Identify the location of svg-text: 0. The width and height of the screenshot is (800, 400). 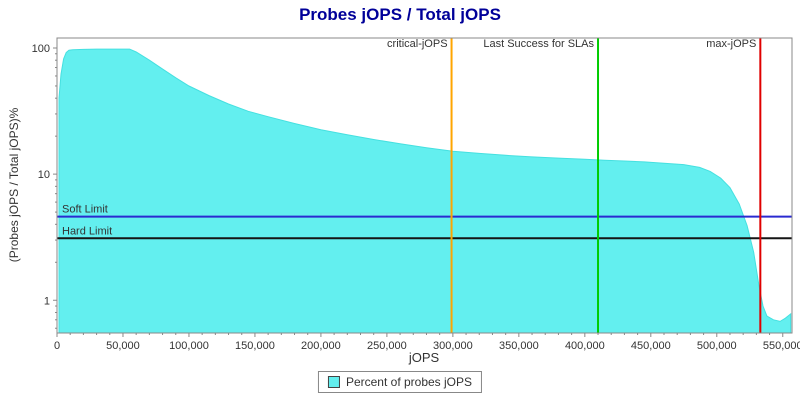
(57, 346).